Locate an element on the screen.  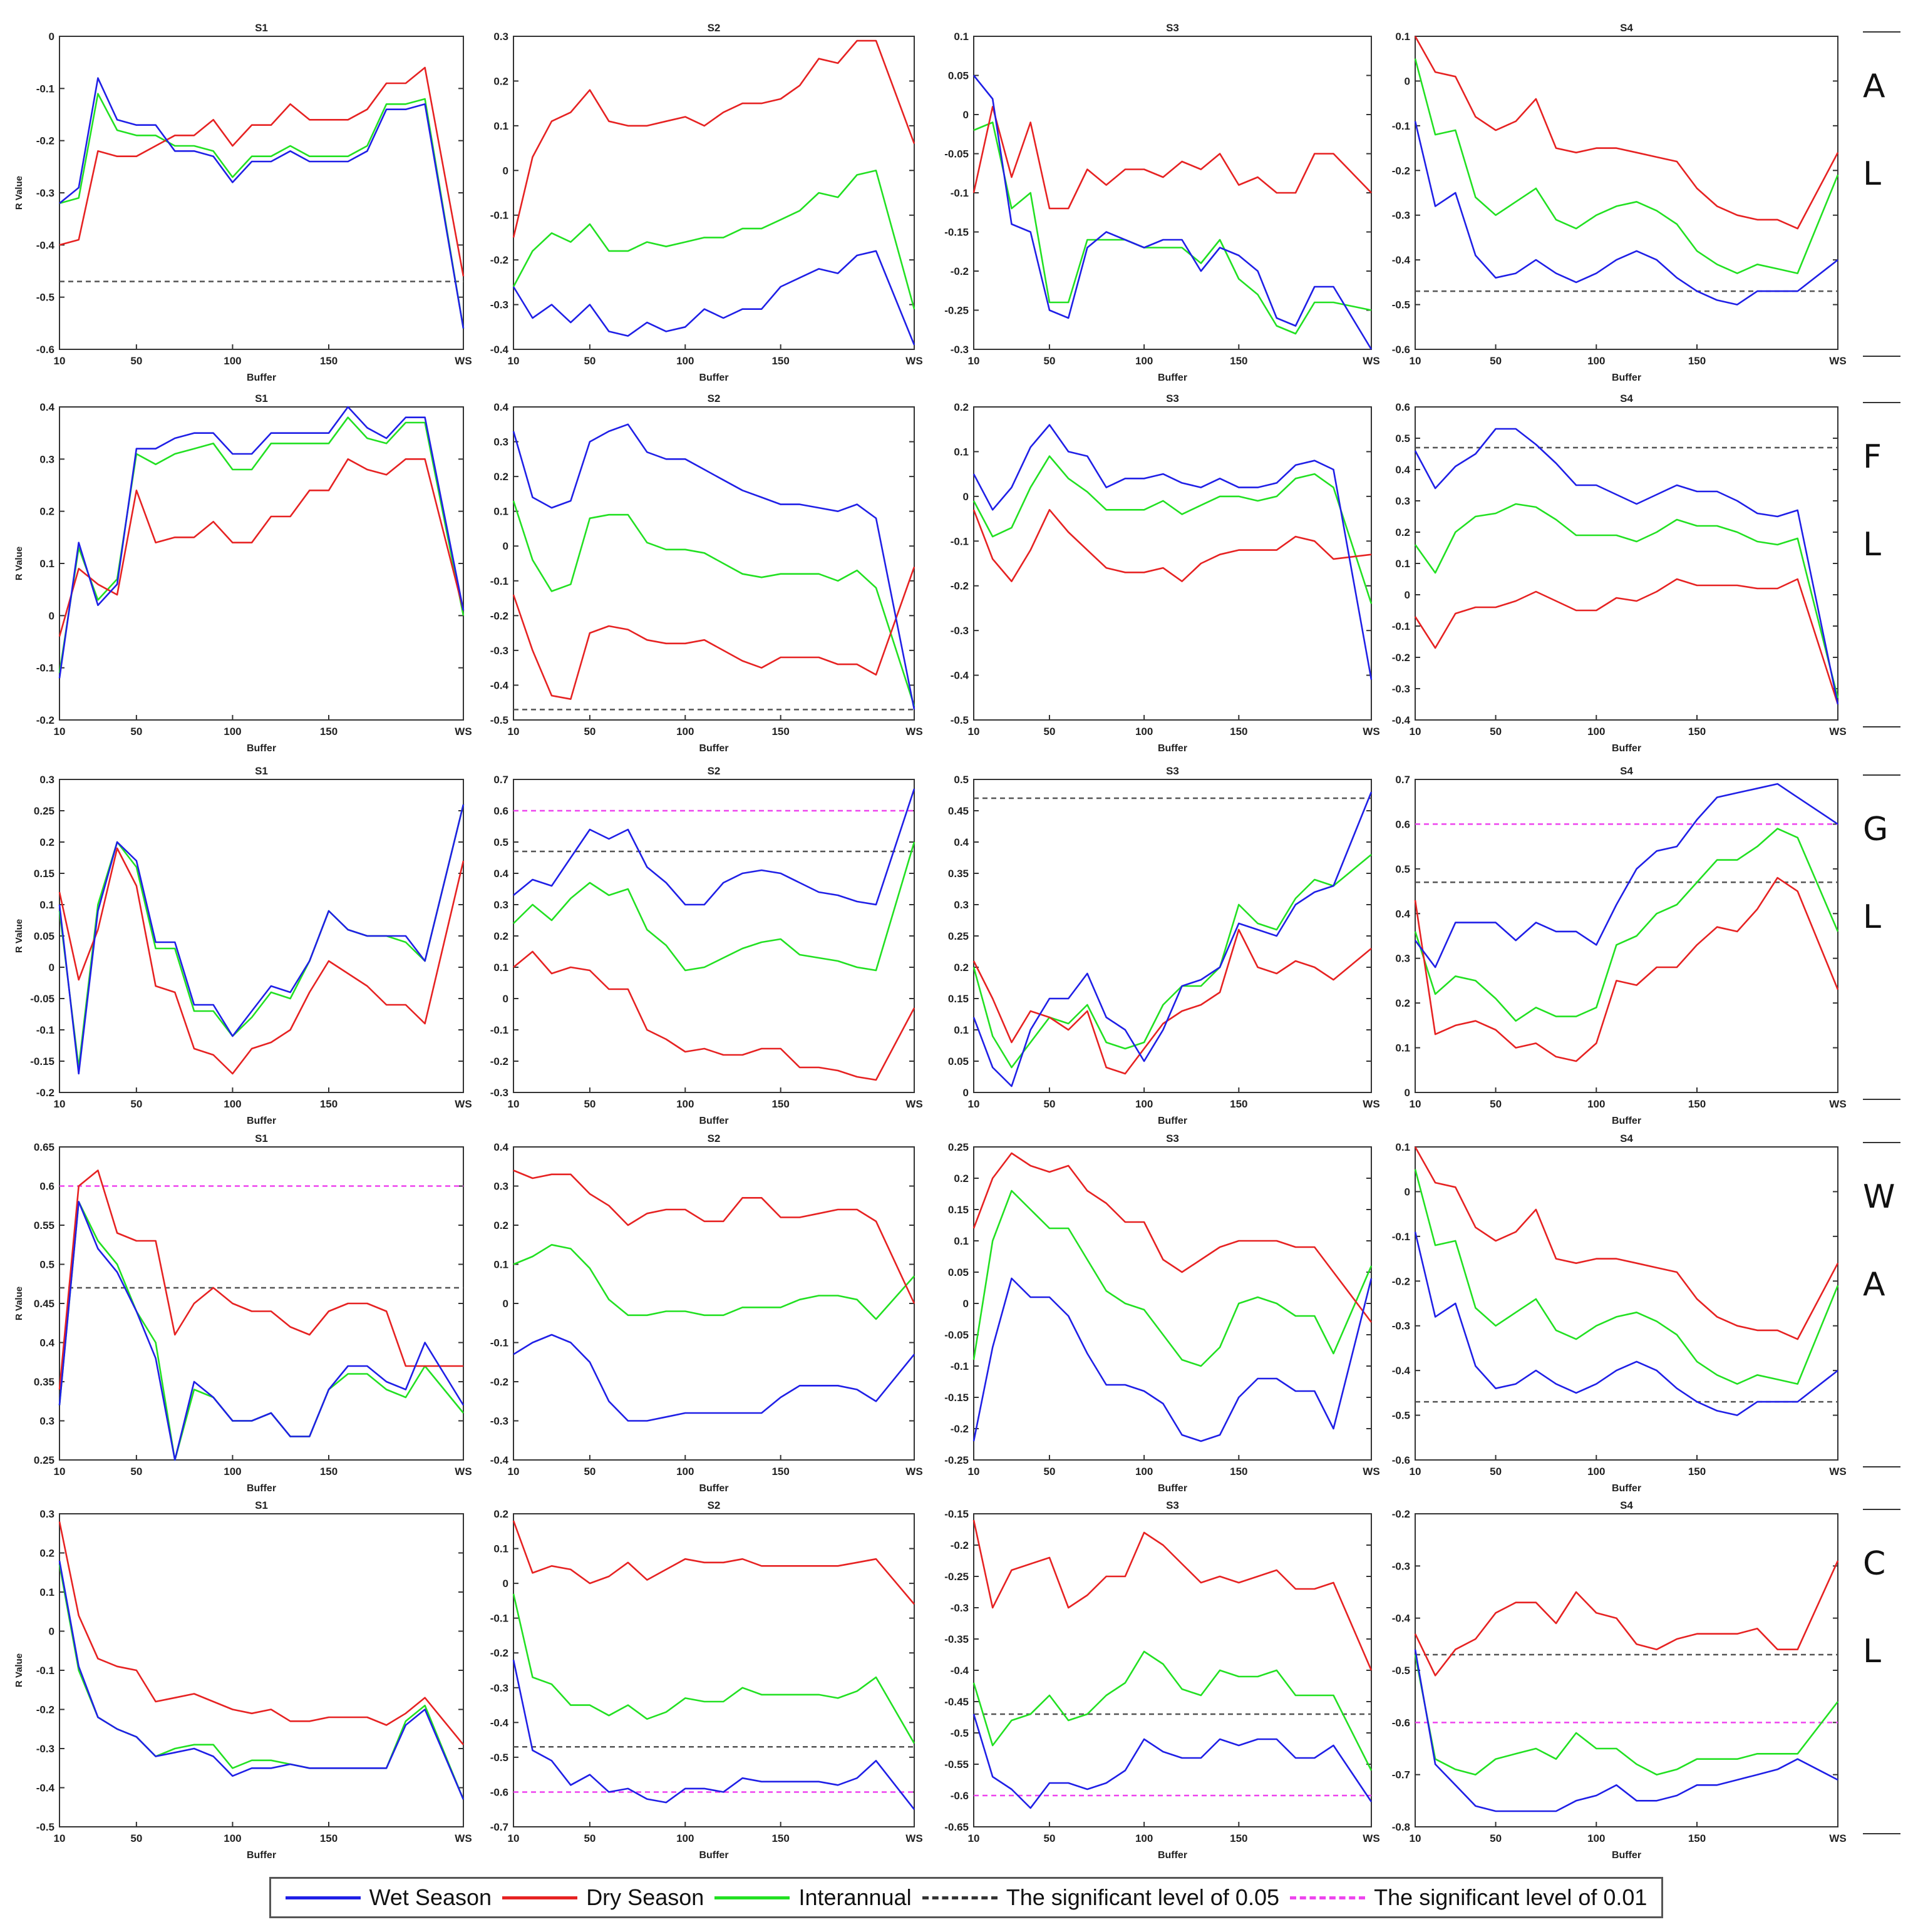
plot-frame is located at coordinates (714, 936).